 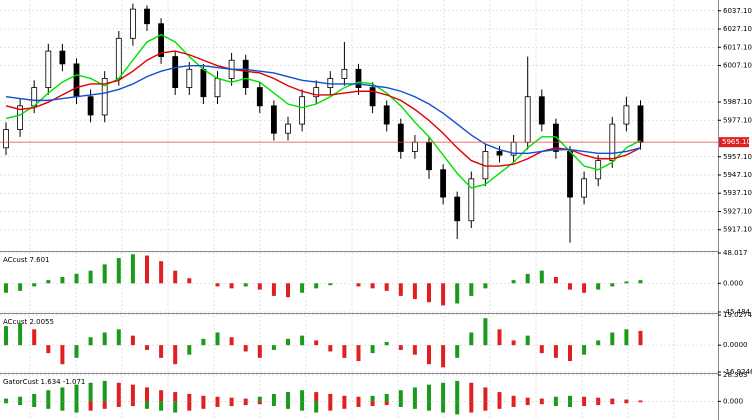 What do you see at coordinates (44, 382) in the screenshot?
I see `panel-title: GatorCust 1.634 -1.071` at bounding box center [44, 382].